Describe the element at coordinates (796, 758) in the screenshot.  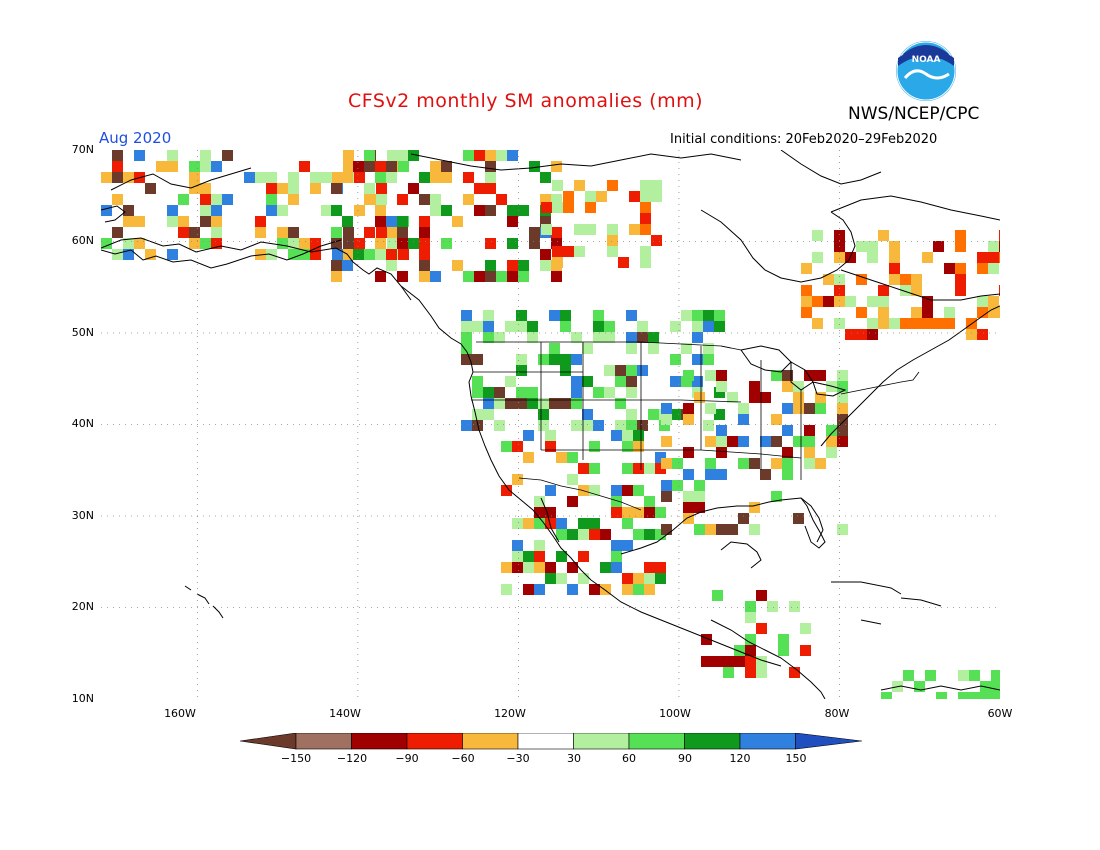
I see `colorbar-label-9: 150` at that location.